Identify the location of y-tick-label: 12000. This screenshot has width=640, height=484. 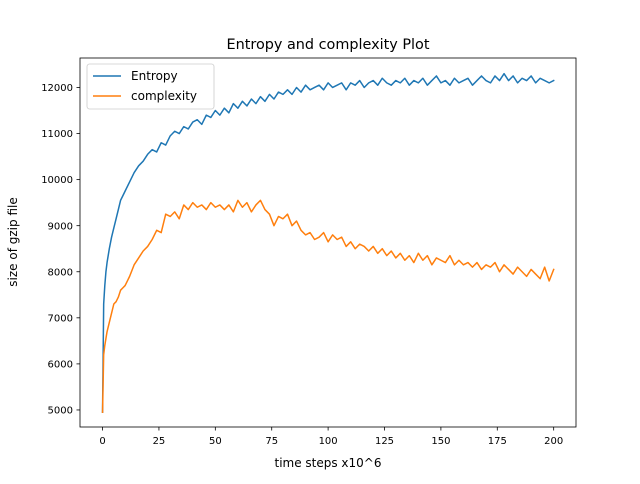
(57, 88).